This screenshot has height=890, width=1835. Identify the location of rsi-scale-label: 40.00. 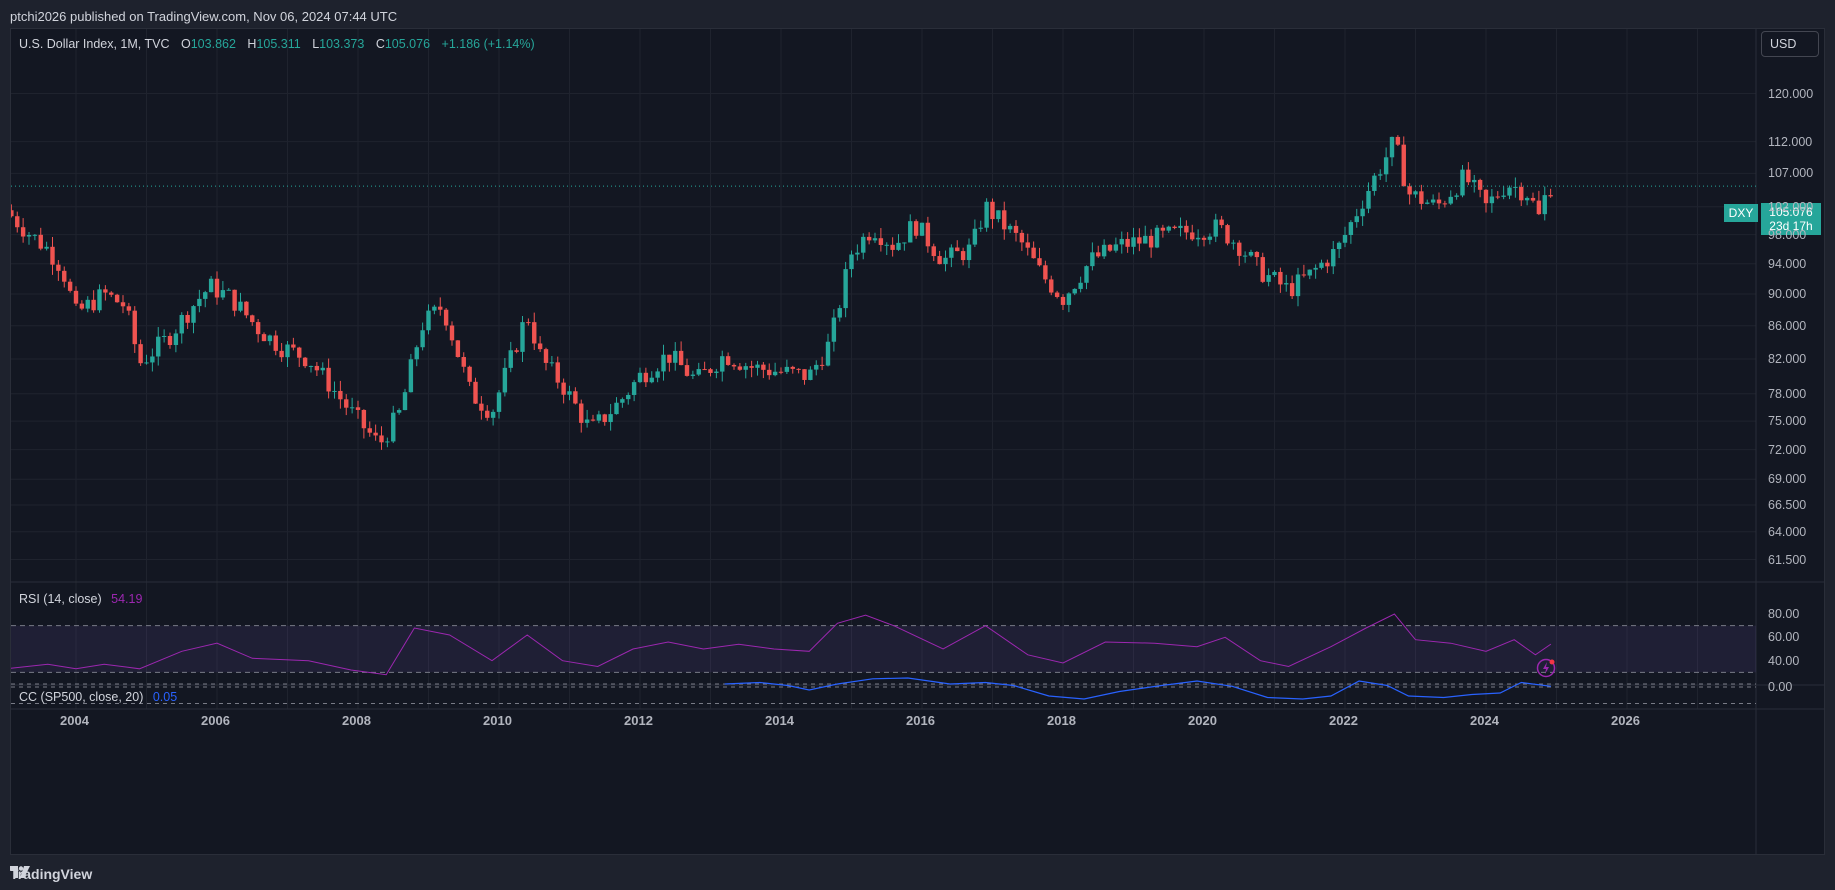
(1784, 660).